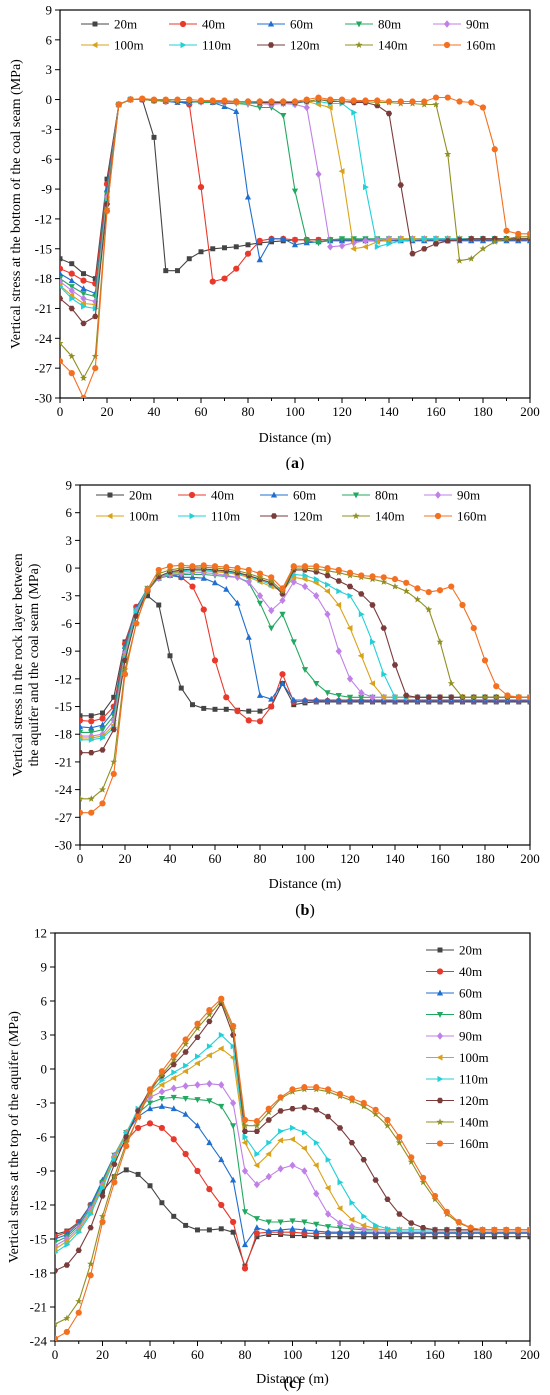 This screenshot has height=1395, width=550. Describe the element at coordinates (292, 1218) in the screenshot. I see `series-20m` at that location.